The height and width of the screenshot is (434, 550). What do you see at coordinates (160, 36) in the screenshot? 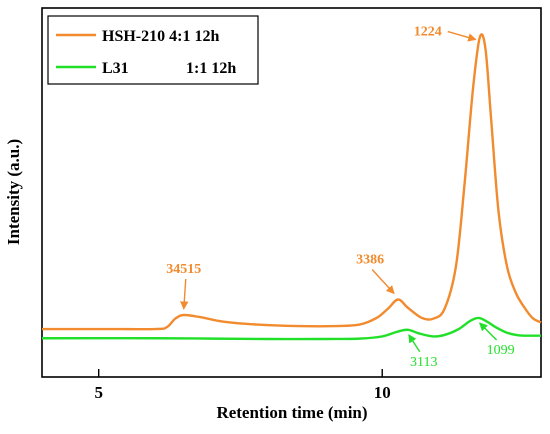
I see `legend-label-hsh: HSH-210 4:1 12h` at bounding box center [160, 36].